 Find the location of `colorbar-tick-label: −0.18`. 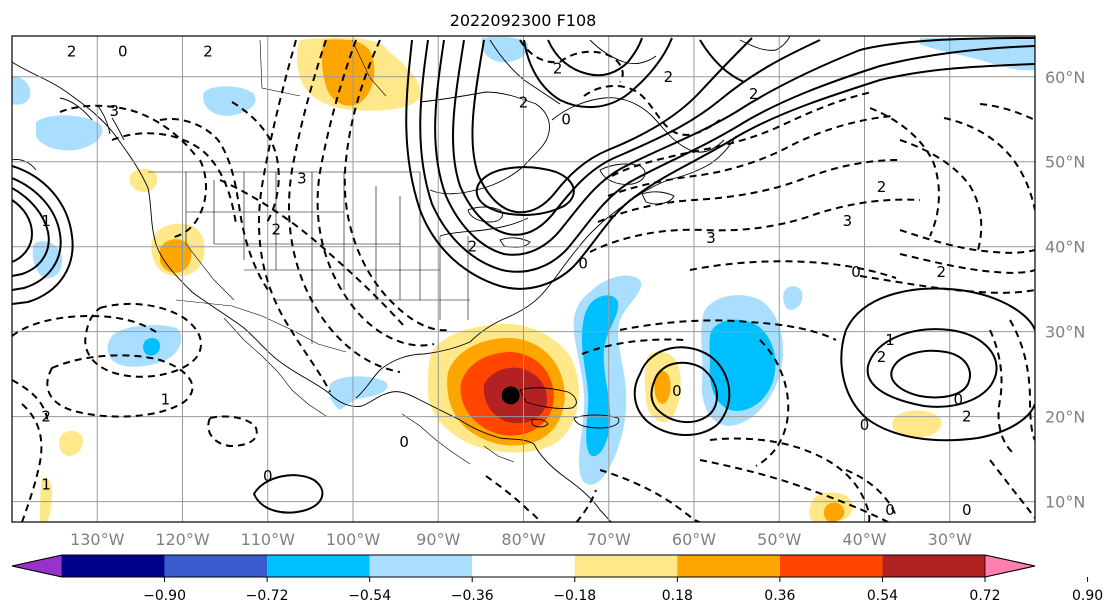

colorbar-tick-label: −0.18 is located at coordinates (574, 596).